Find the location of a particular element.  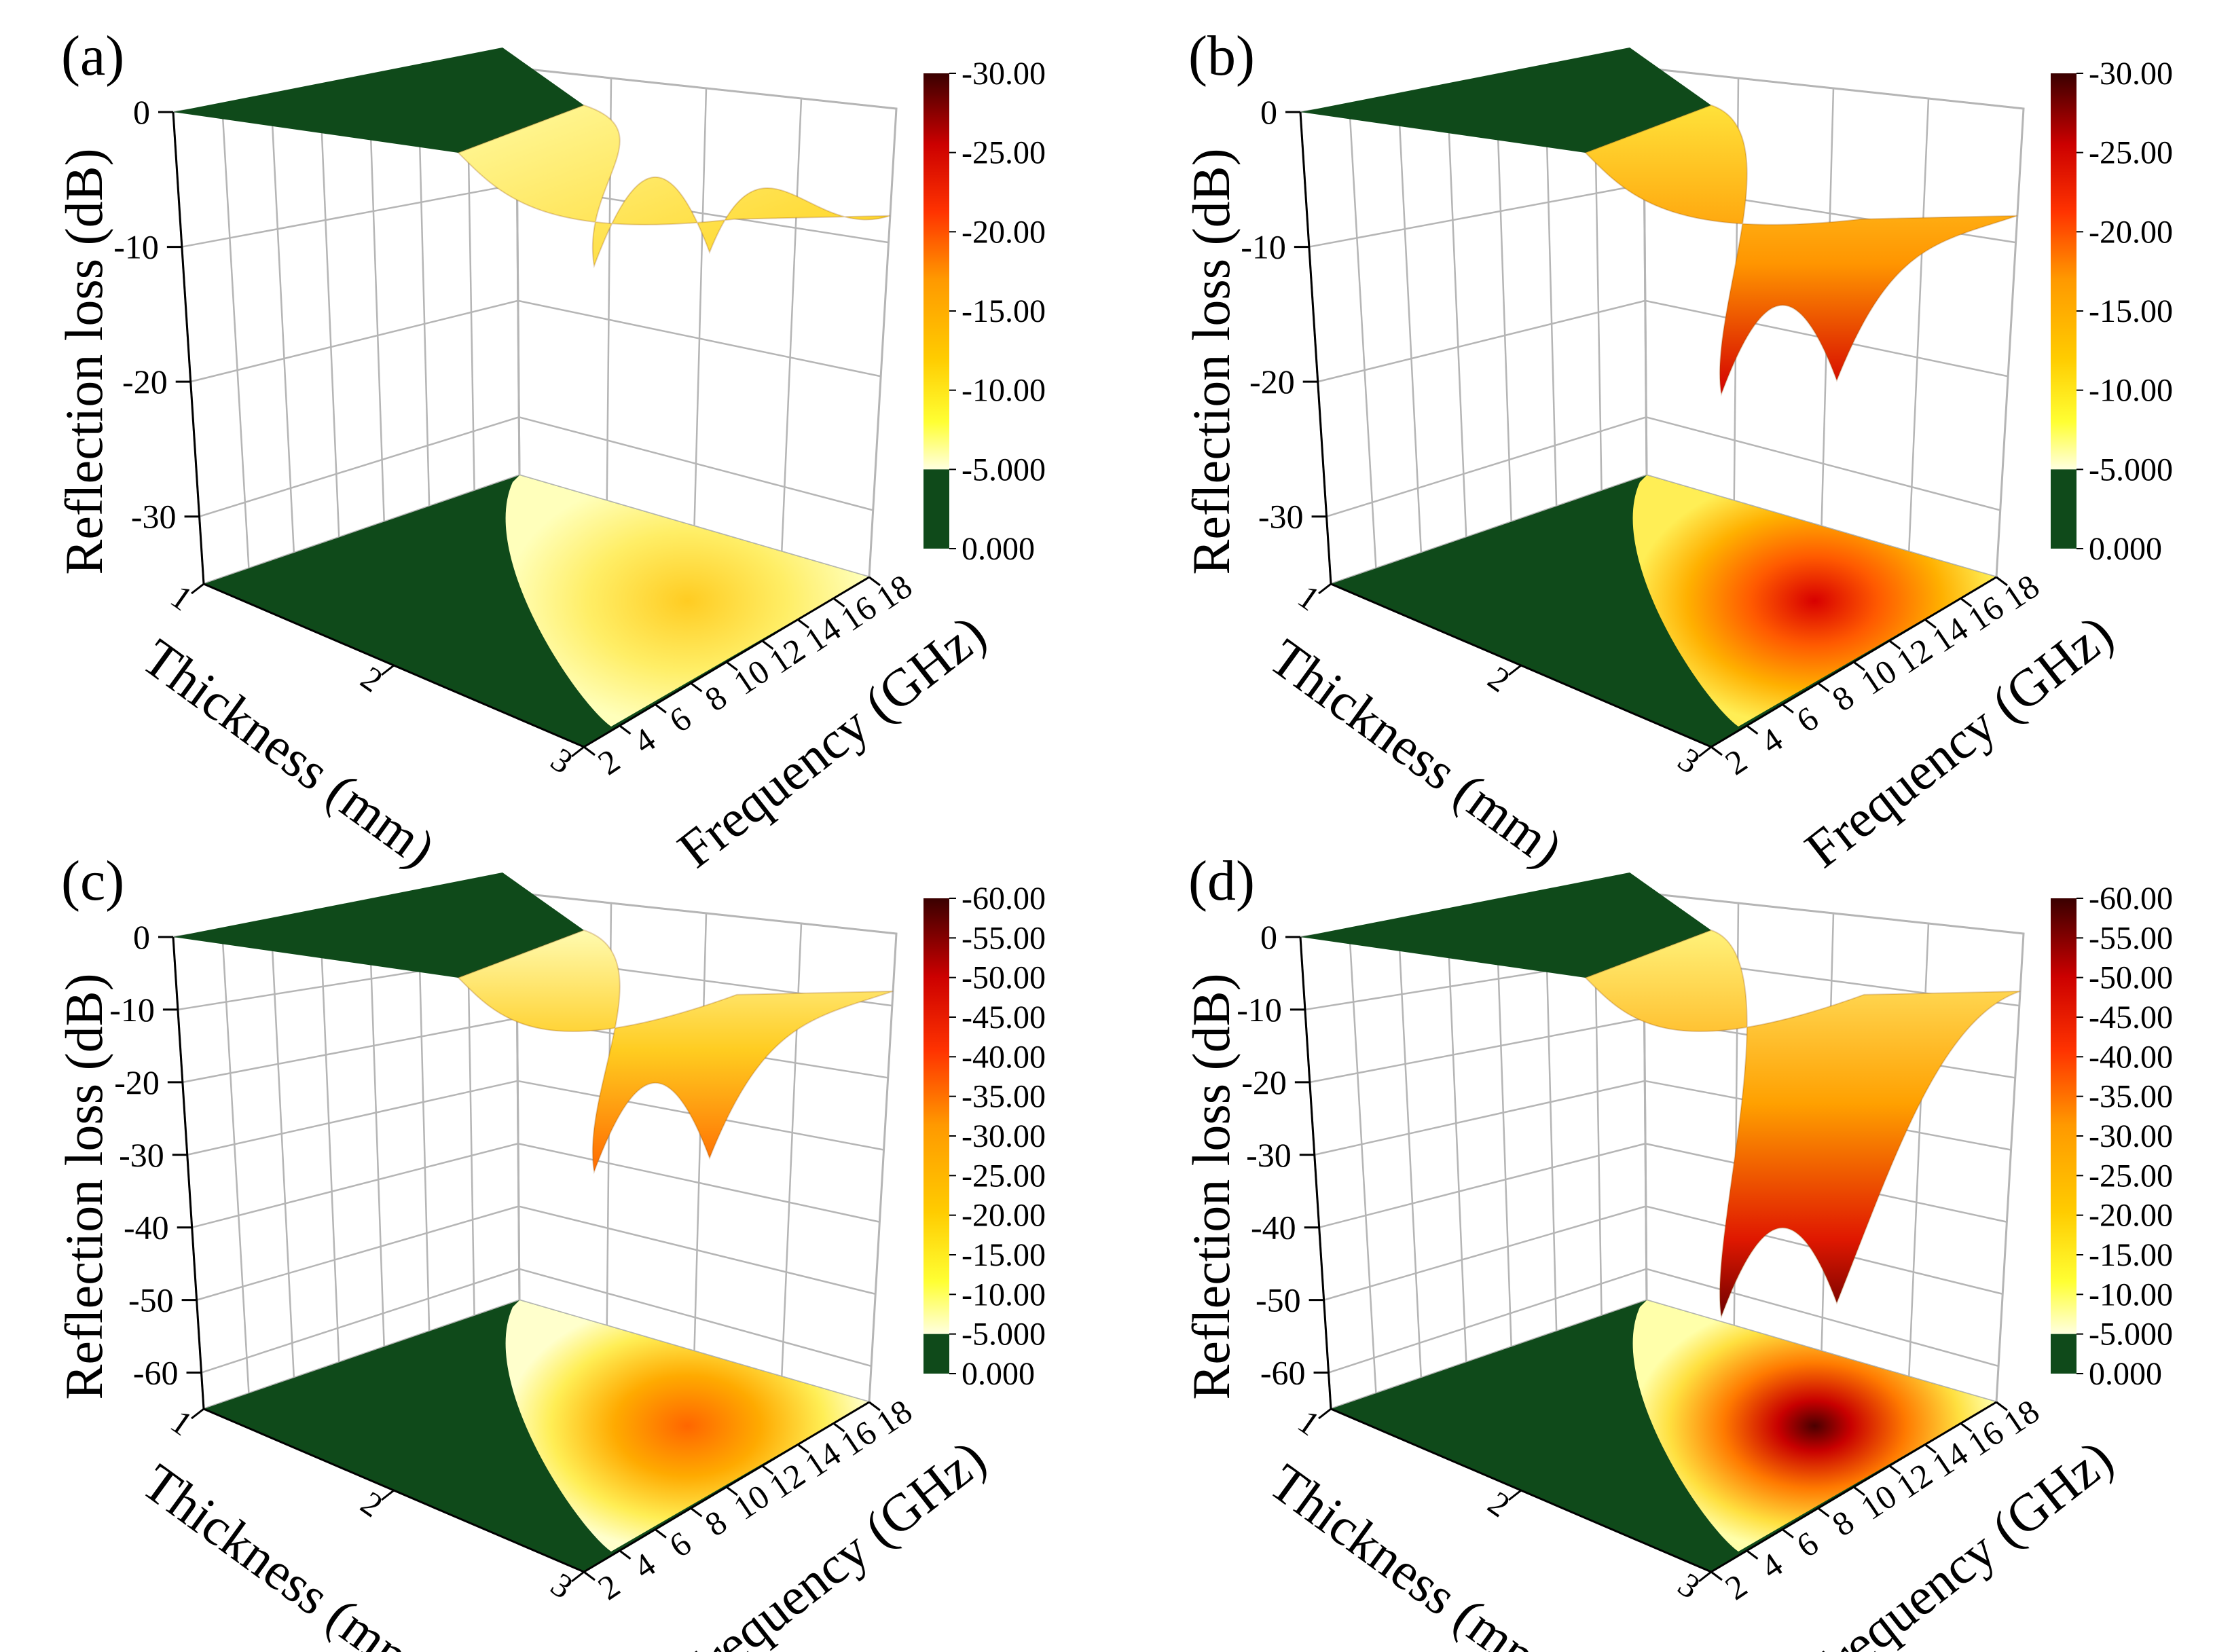

colorbar-tick-label: -55.00 is located at coordinates (2131, 938).